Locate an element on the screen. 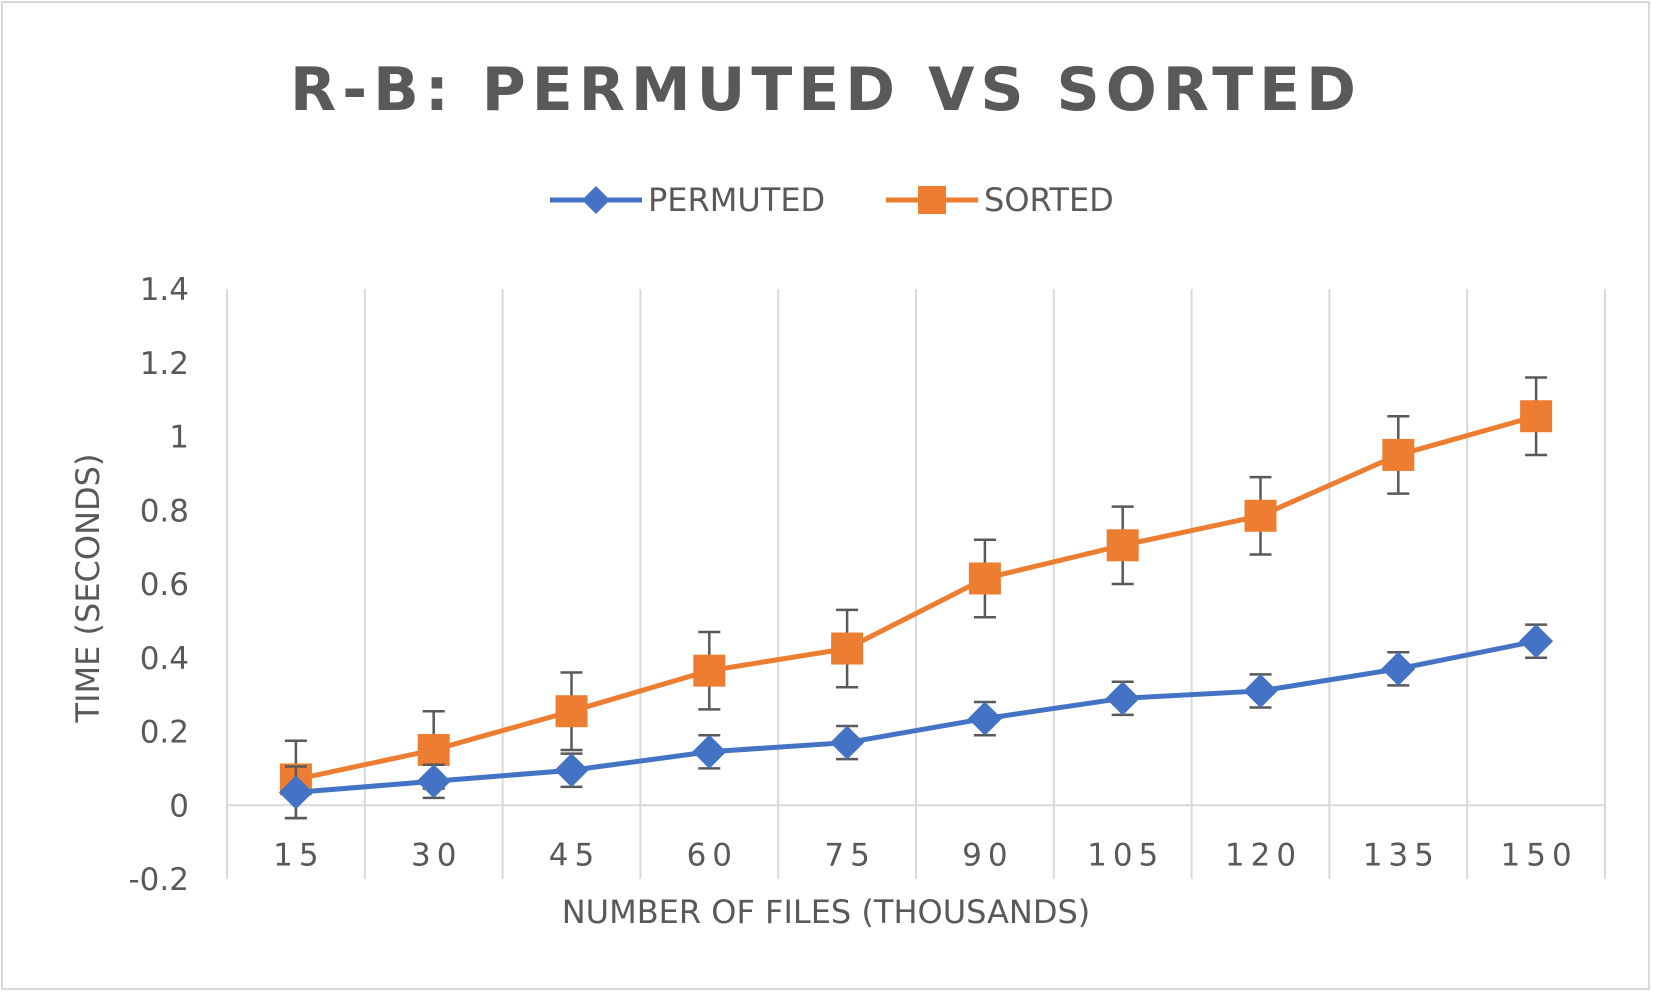 The width and height of the screenshot is (1653, 993). y-tick-label: 0 is located at coordinates (179, 806).